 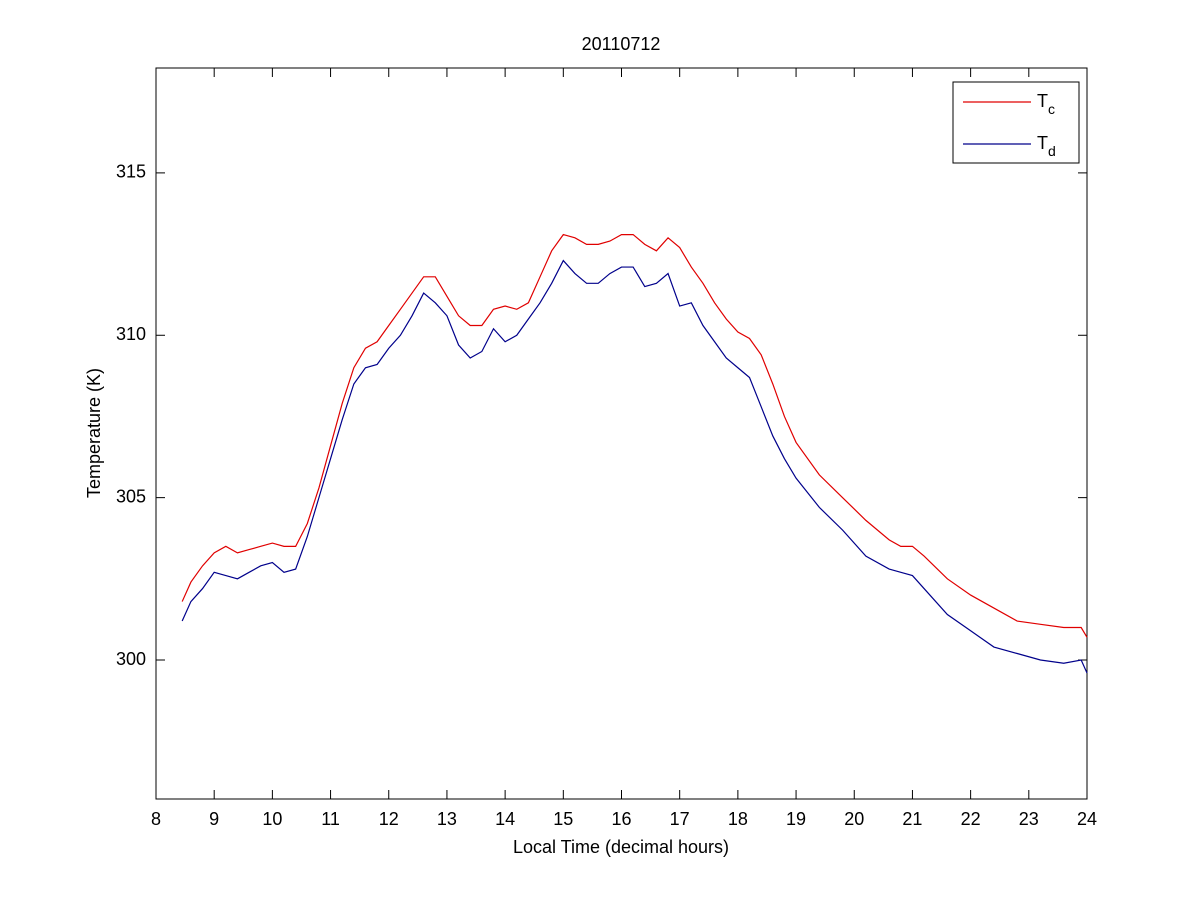 I want to click on x-tick-label: 13, so click(x=447, y=819).